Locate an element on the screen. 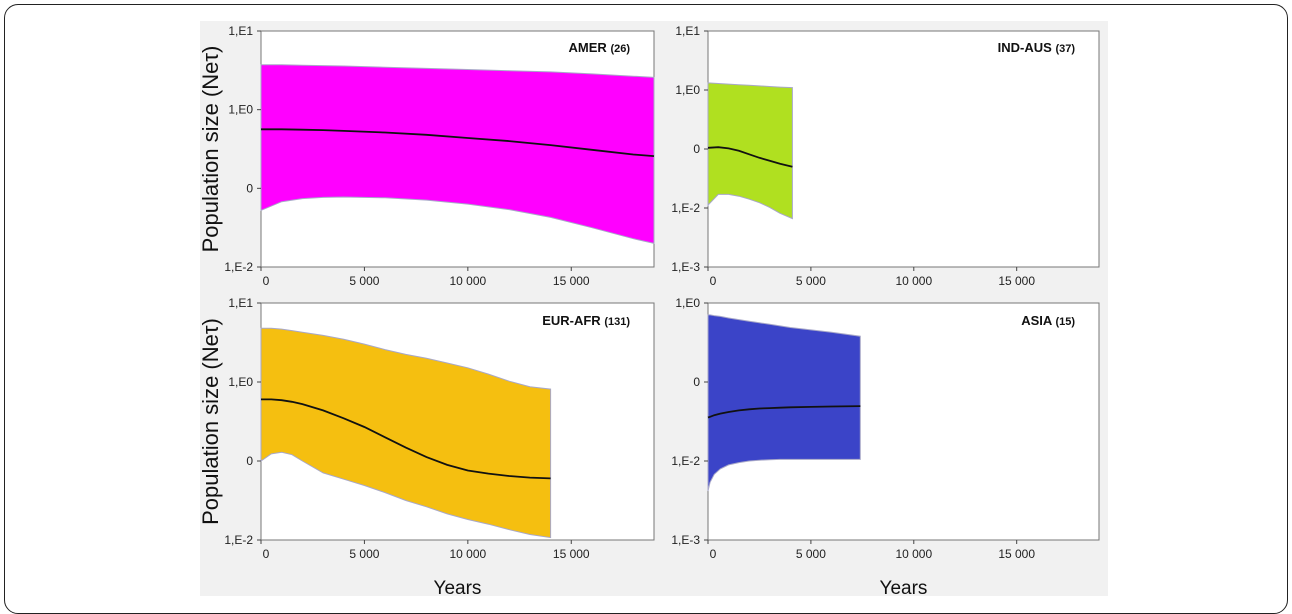  panel-title: AMER (26) is located at coordinates (600, 47).